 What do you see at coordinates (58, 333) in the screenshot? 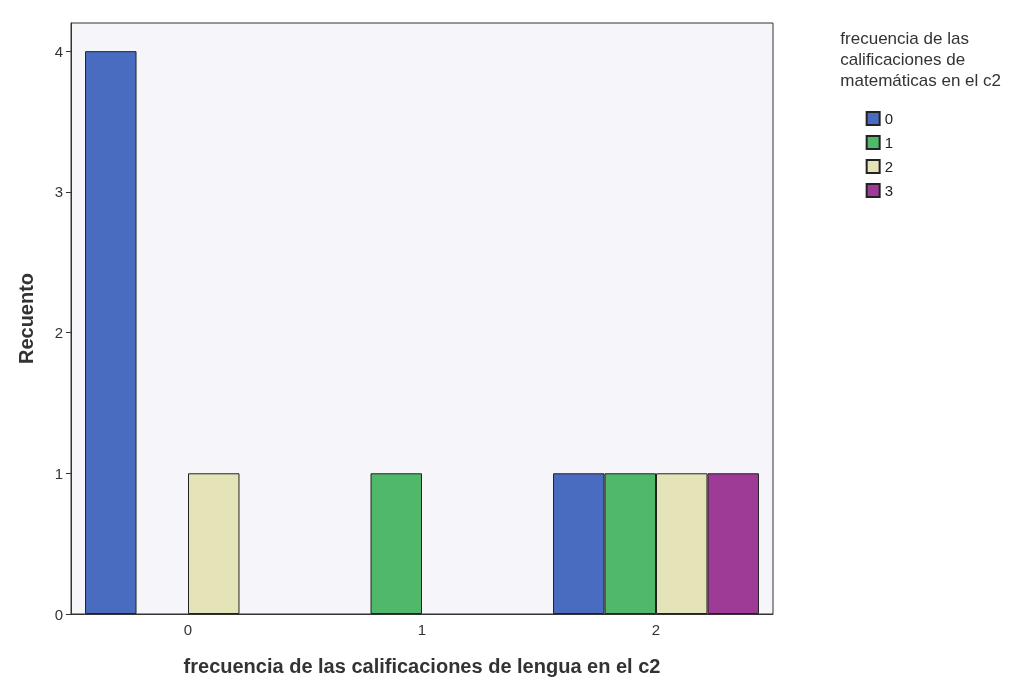
I see `y-tick-label: 2` at bounding box center [58, 333].